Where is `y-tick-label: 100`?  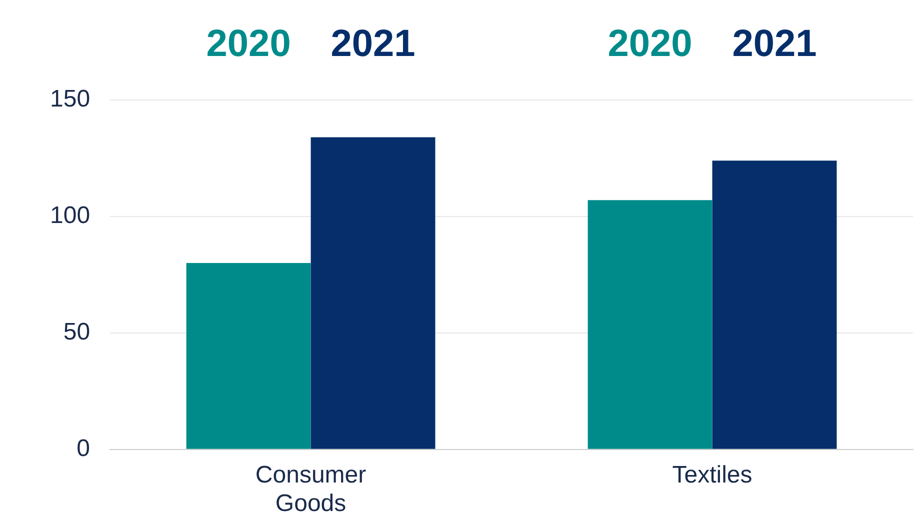
y-tick-label: 100 is located at coordinates (70, 216).